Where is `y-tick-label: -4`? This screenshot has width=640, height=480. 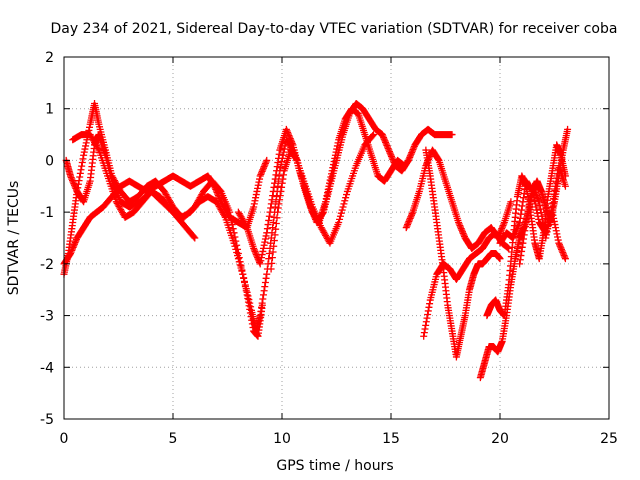
y-tick-label: -4 is located at coordinates (47, 368).